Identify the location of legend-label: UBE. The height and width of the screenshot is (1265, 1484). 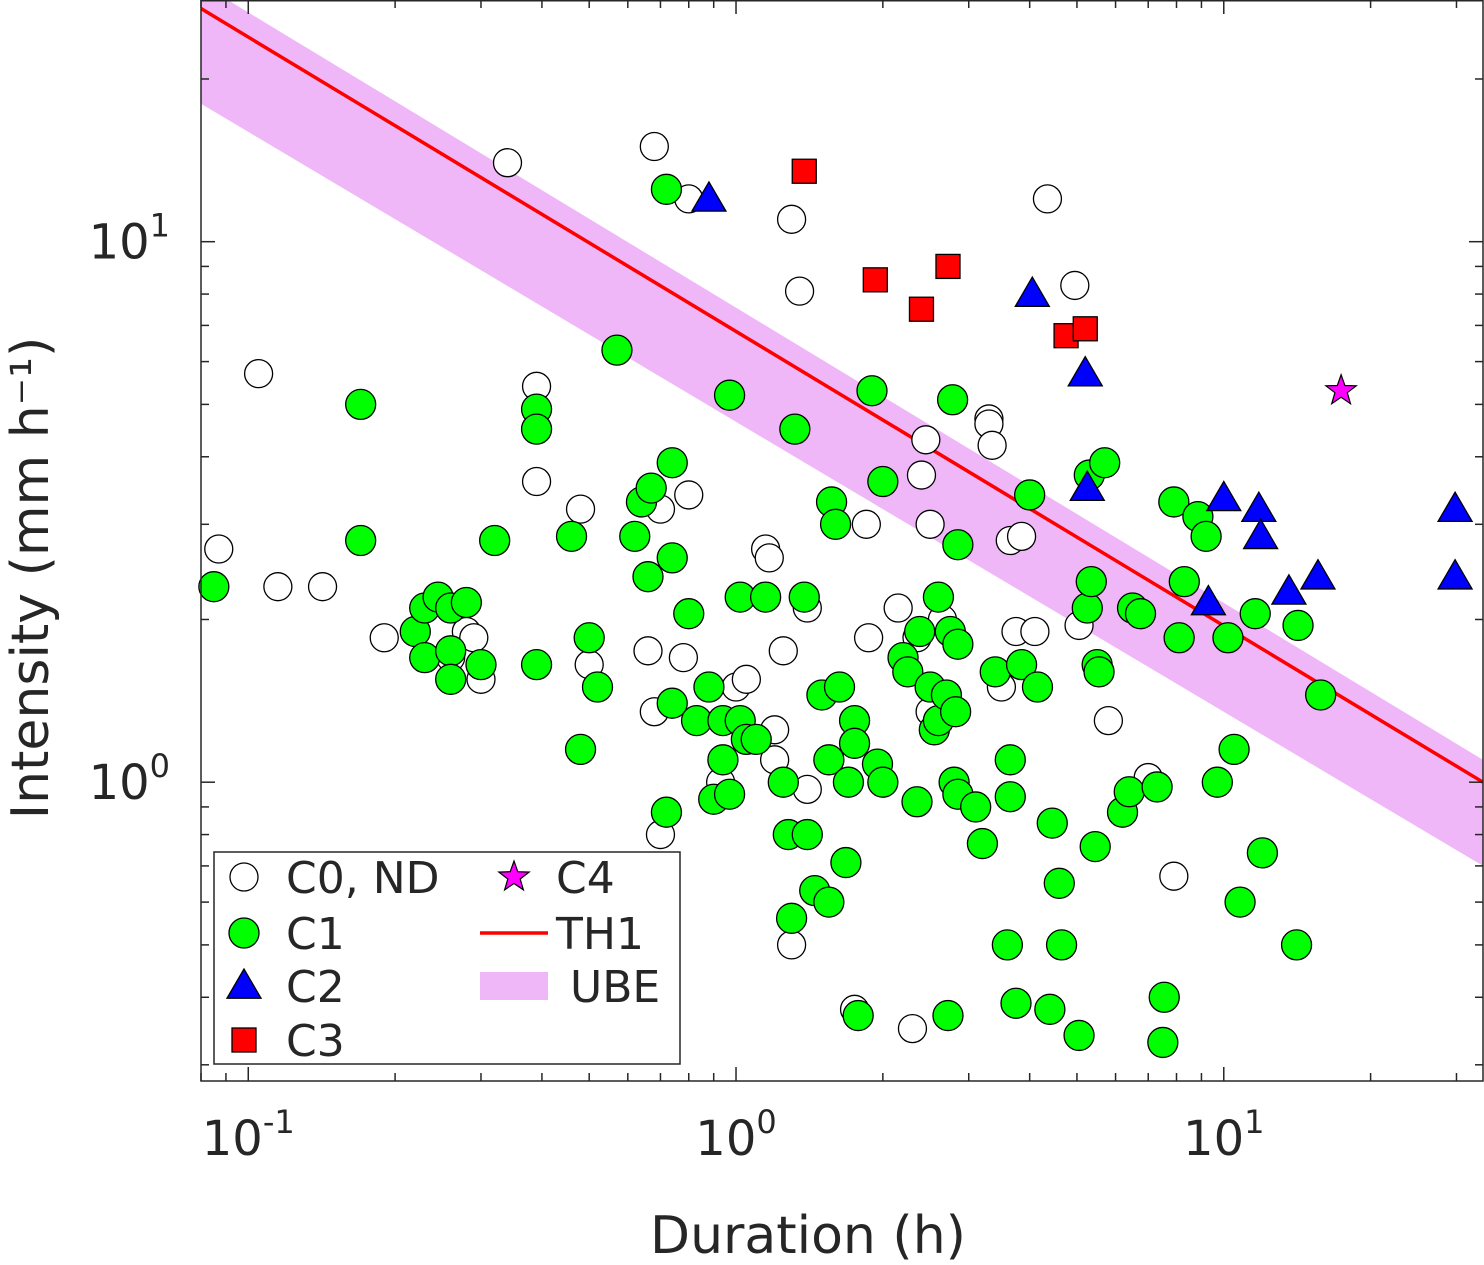
(615, 987).